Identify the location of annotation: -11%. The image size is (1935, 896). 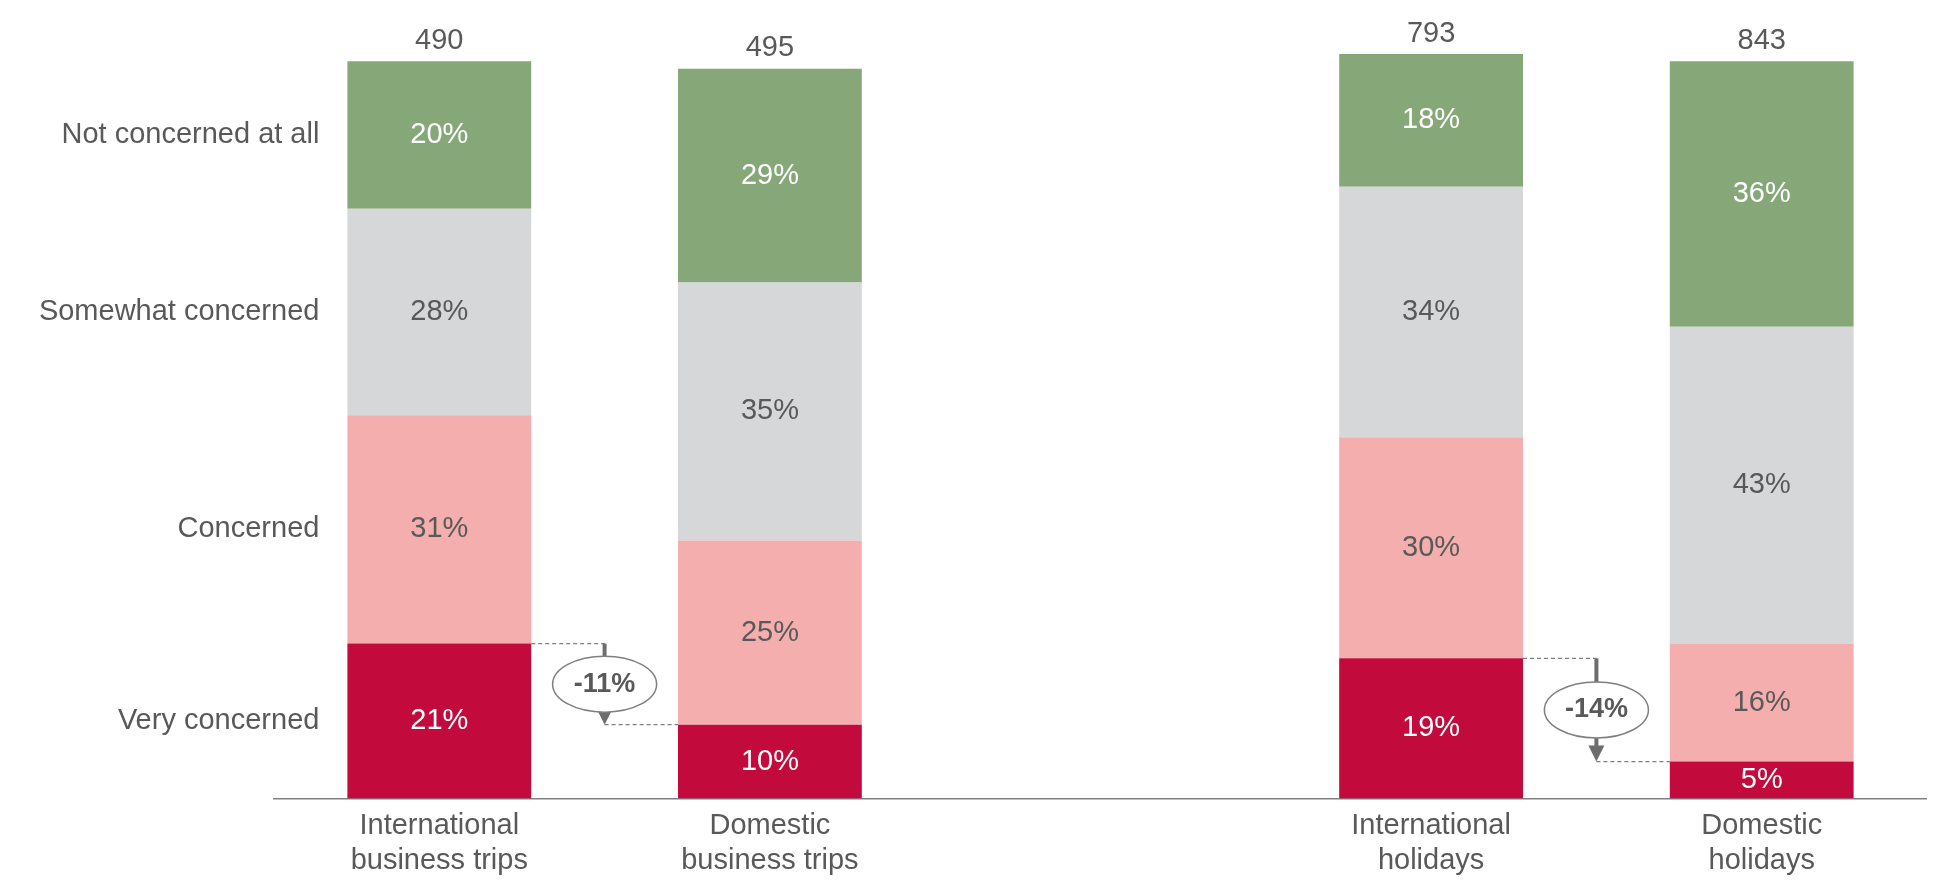
(604, 682).